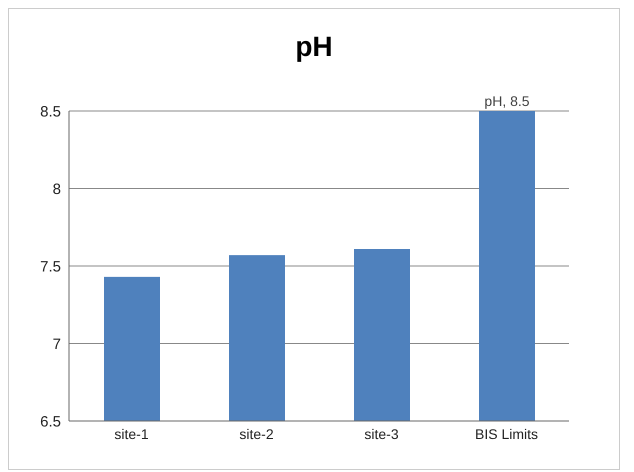 This screenshot has width=634, height=472. I want to click on x-tick-label: site-1, so click(131, 434).